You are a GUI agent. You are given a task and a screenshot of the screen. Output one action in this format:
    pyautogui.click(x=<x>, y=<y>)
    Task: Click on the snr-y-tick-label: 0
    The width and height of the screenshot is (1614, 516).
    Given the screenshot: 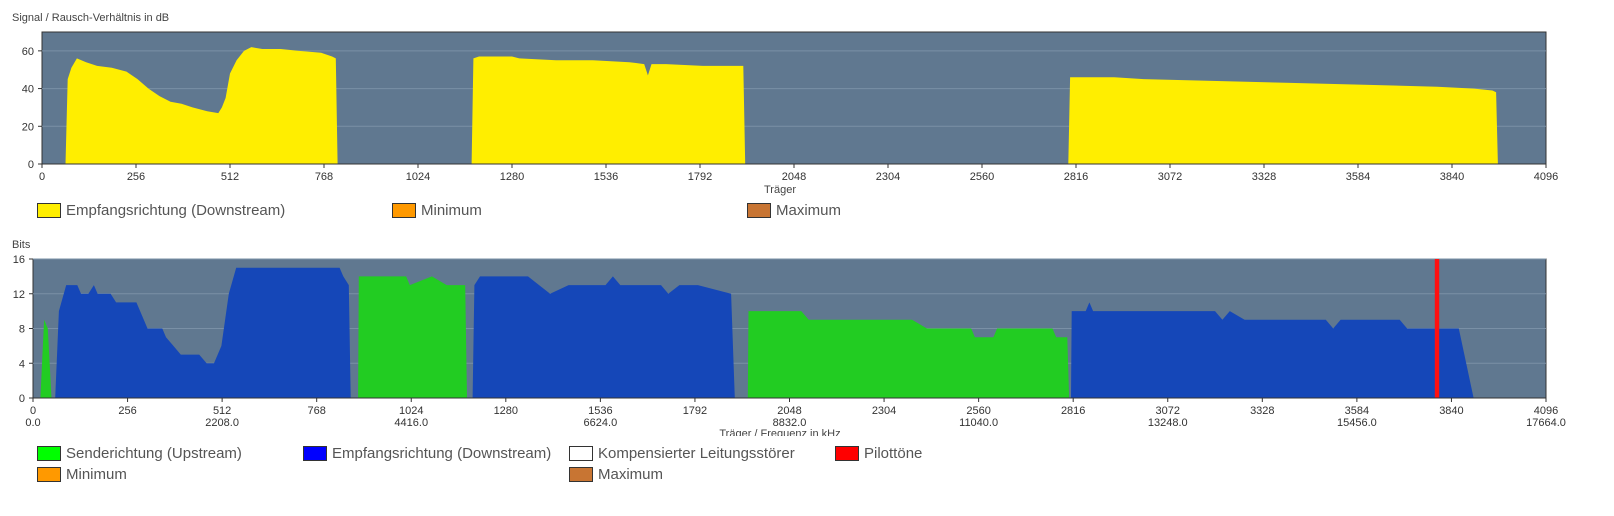 What is the action you would take?
    pyautogui.click(x=31, y=165)
    